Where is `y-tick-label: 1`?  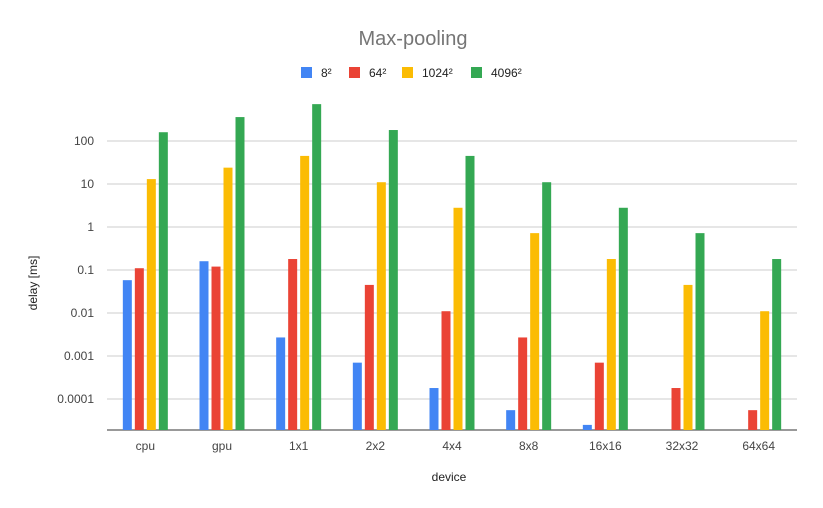
y-tick-label: 1 is located at coordinates (90, 227).